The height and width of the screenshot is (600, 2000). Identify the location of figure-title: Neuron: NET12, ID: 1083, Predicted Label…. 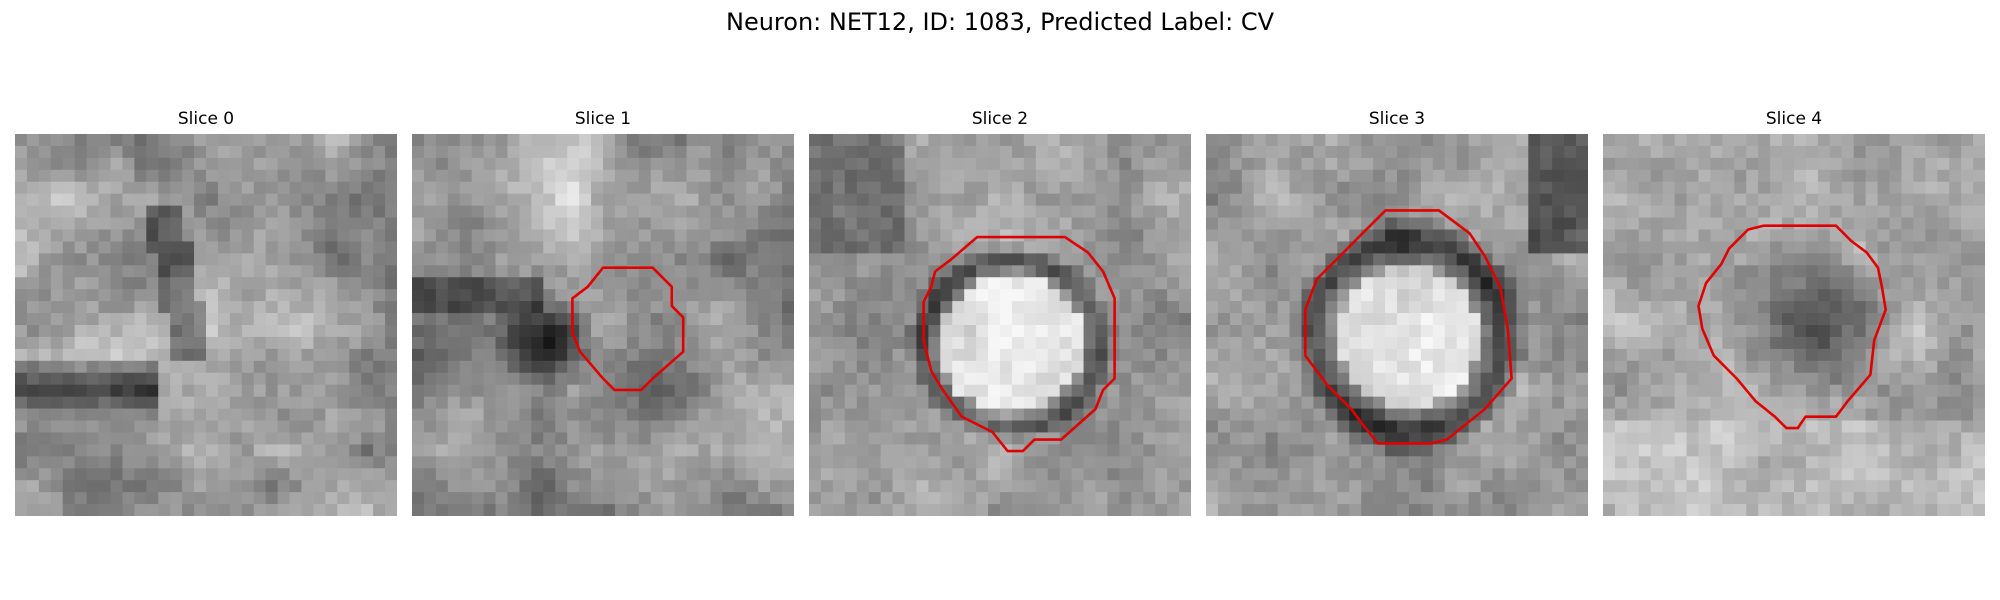
(1000, 22).